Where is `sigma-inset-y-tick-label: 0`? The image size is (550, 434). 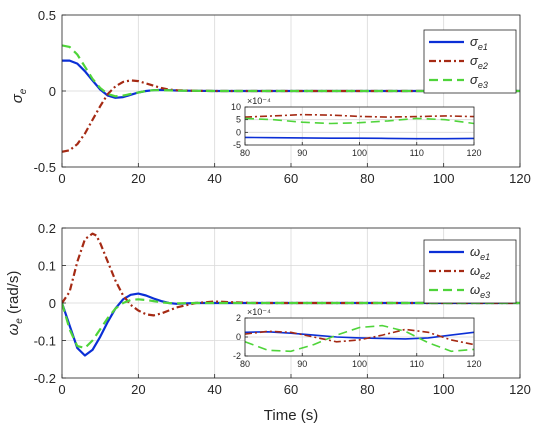 sigma-inset-y-tick-label: 0 is located at coordinates (238, 132).